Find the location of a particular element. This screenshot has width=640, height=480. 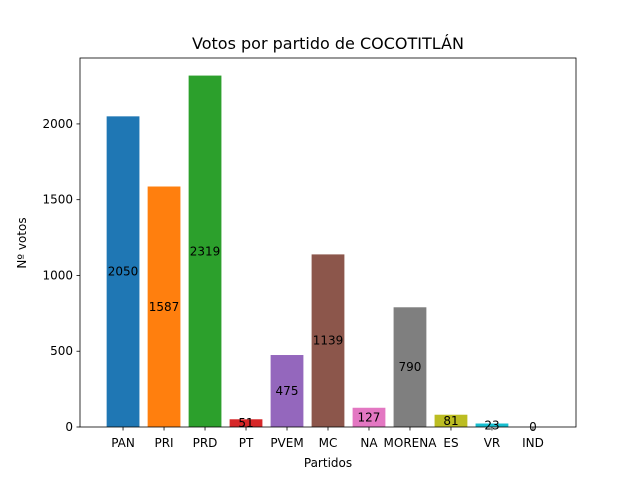

data-label-na: 127 is located at coordinates (369, 417).